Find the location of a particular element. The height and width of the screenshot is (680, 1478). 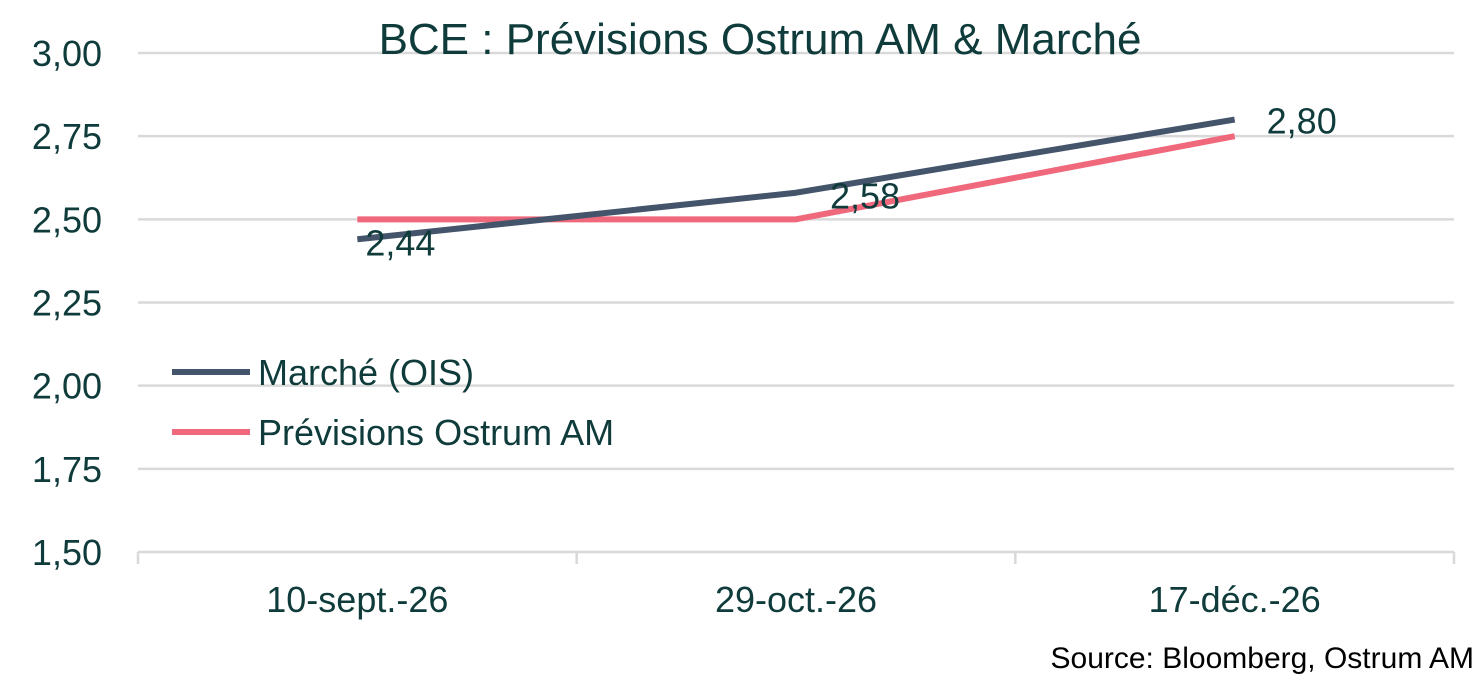

y-tick-label: 2,50 is located at coordinates (67, 219).